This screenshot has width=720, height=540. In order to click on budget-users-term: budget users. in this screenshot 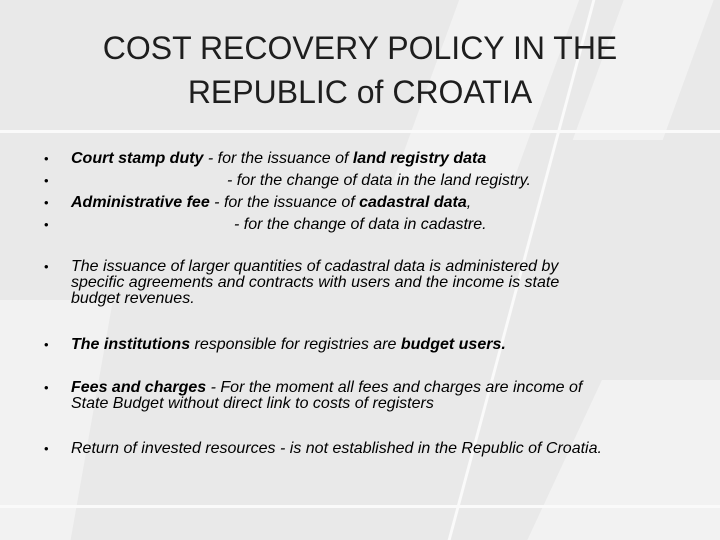, I will do `click(453, 344)`.